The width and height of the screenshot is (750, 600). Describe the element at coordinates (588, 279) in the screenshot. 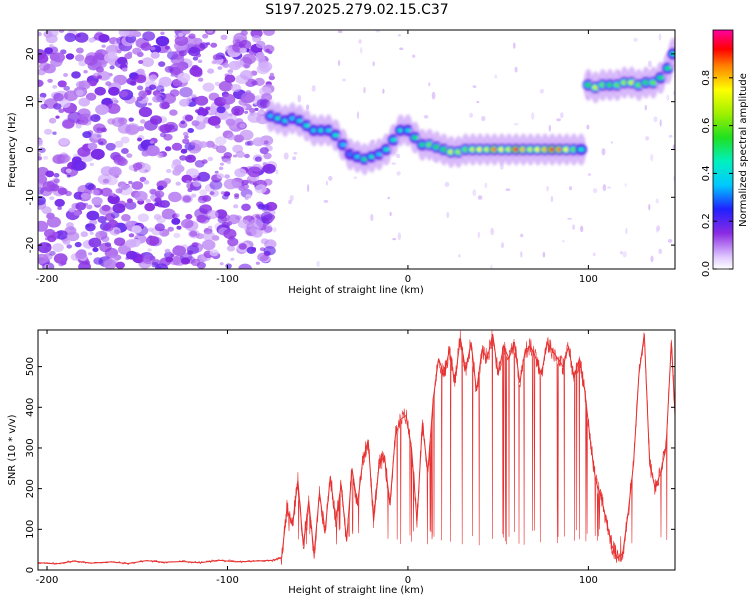

I see `spectrogram-xtick-label: 100` at that location.